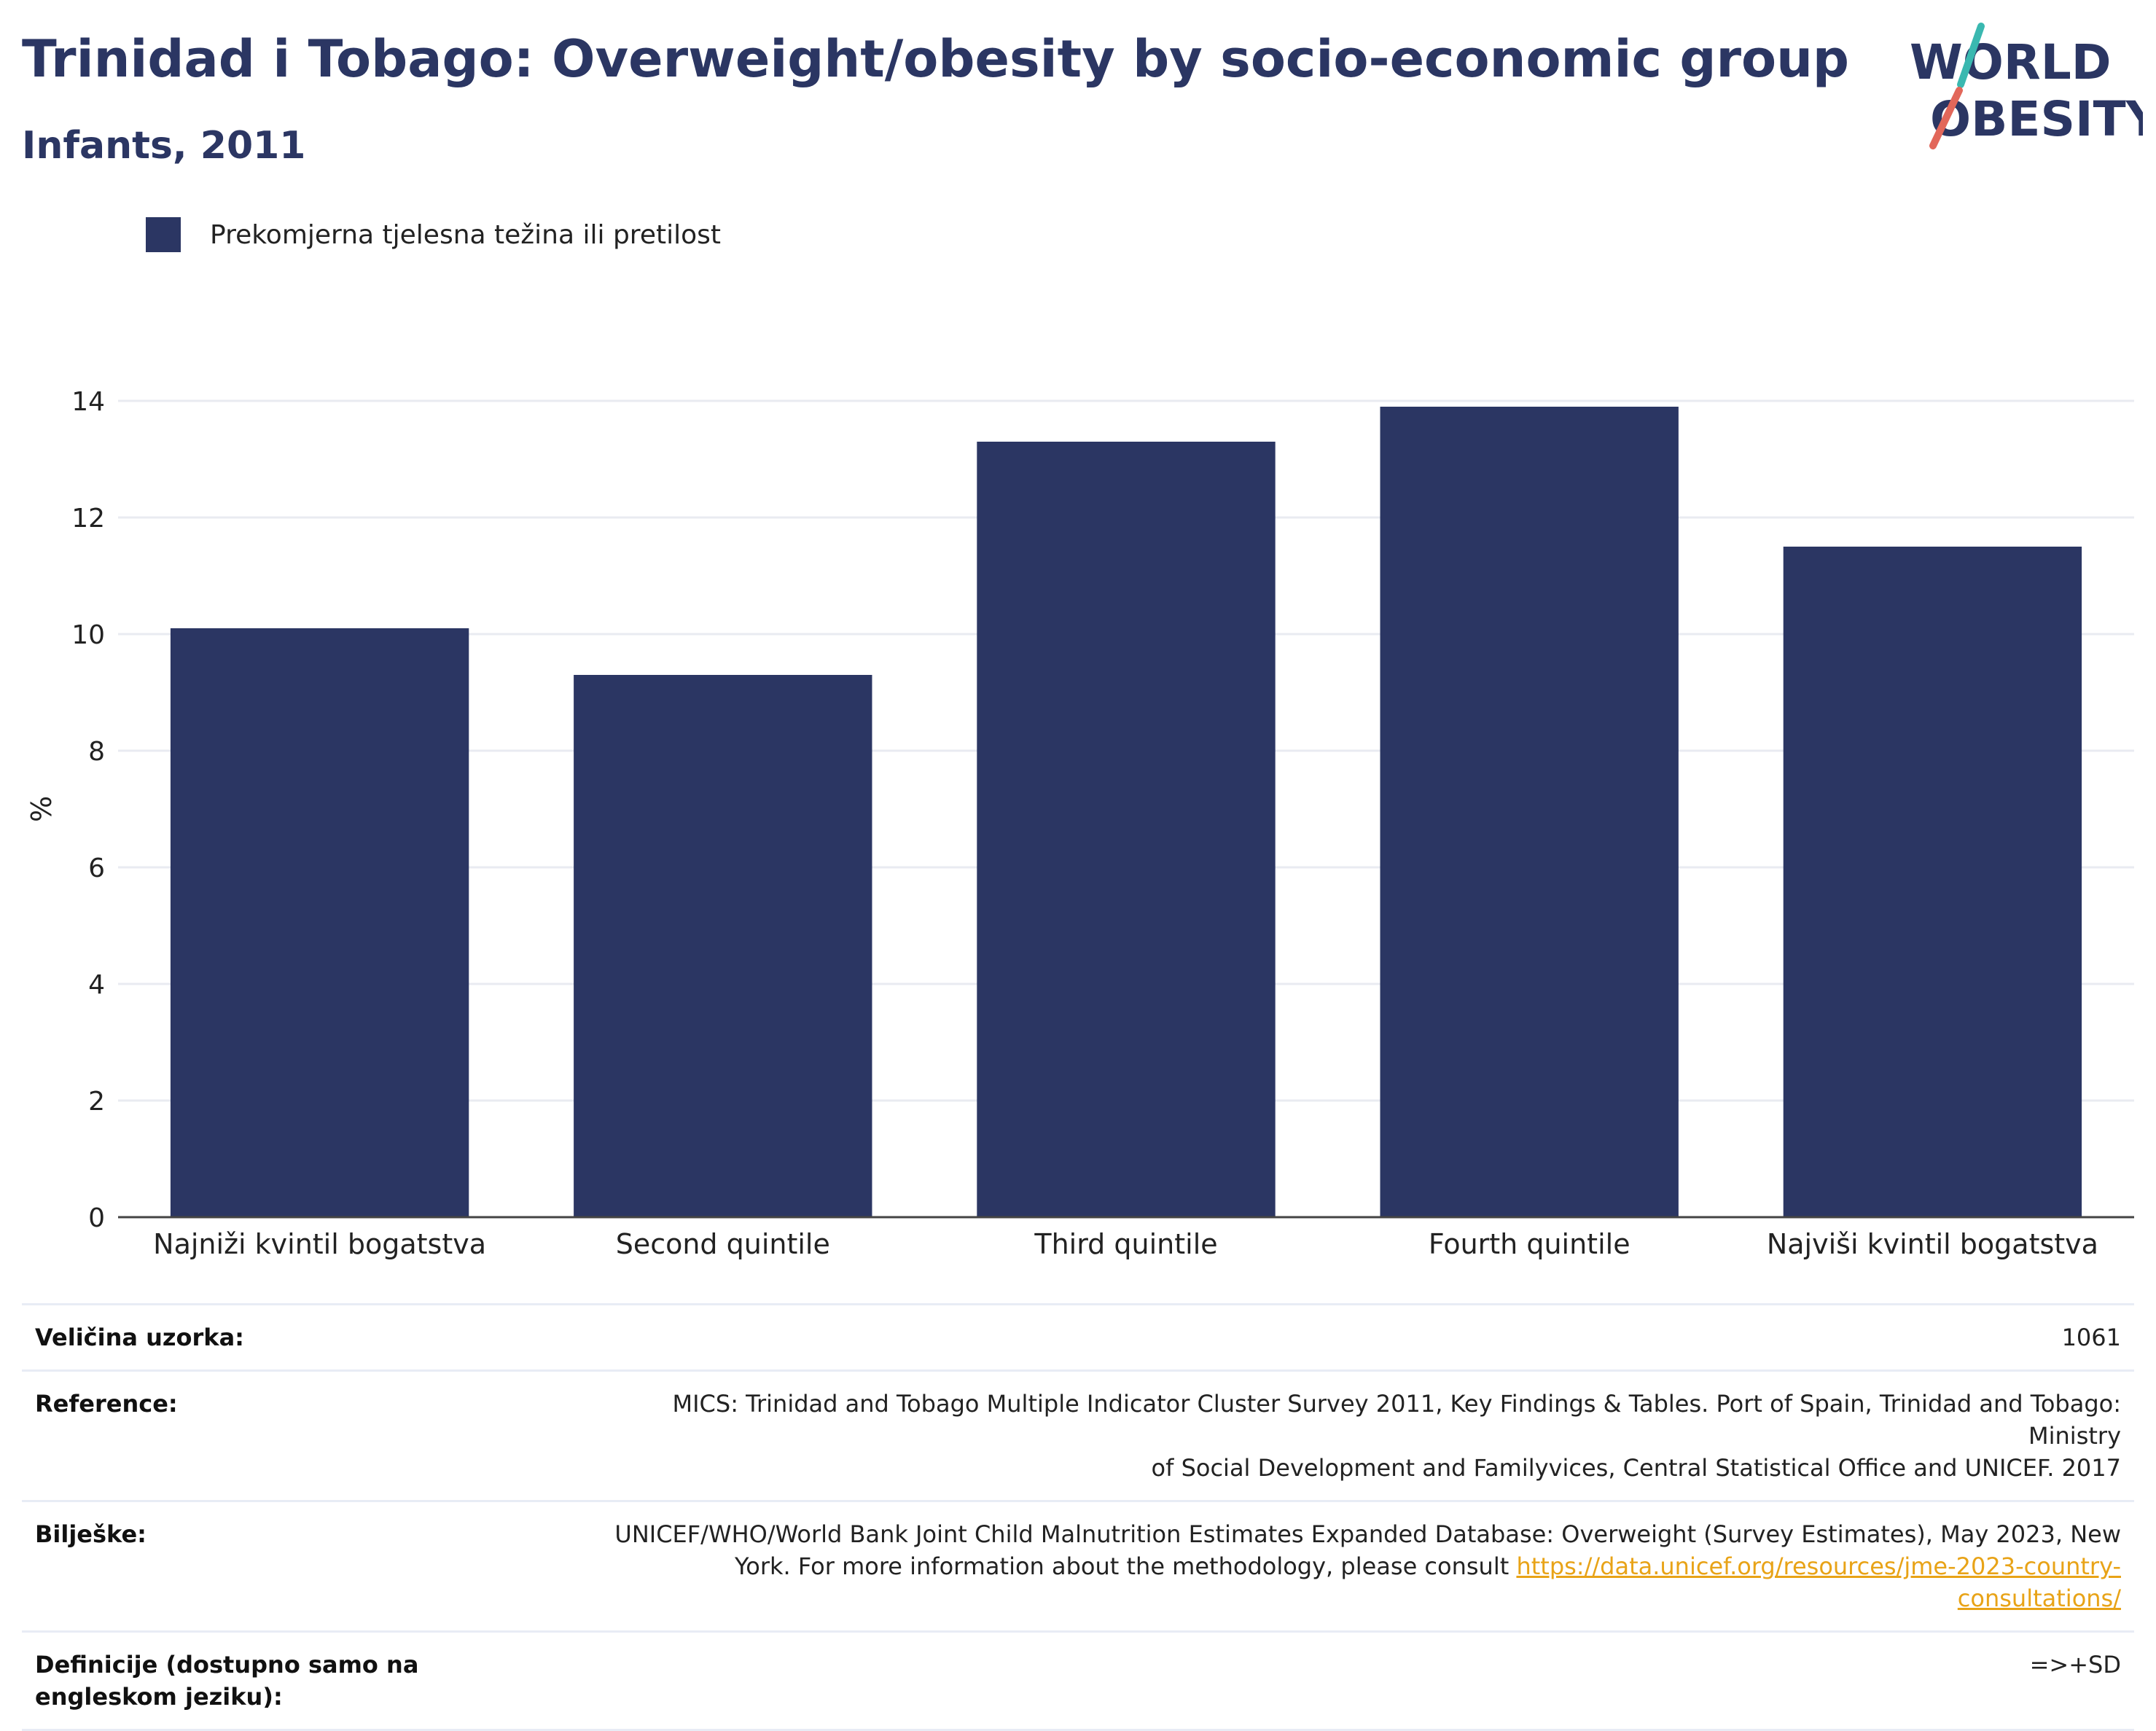  I want to click on y-tick-label: 4, so click(97, 985).